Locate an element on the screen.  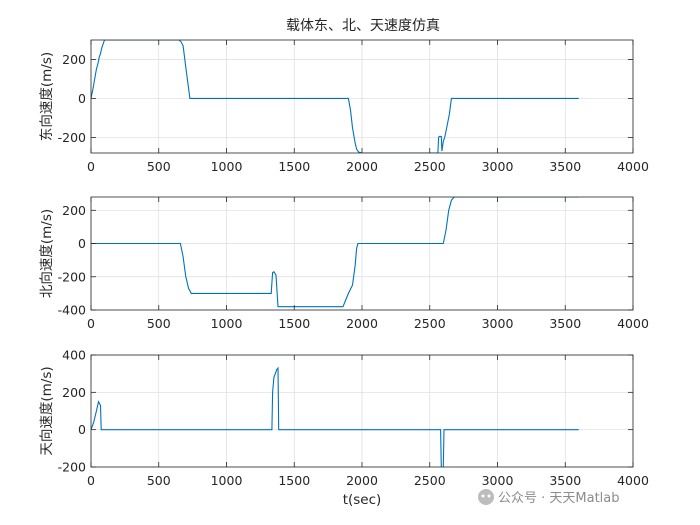
watermark-text: 公众号 · 天天Matlab is located at coordinates (559, 498).